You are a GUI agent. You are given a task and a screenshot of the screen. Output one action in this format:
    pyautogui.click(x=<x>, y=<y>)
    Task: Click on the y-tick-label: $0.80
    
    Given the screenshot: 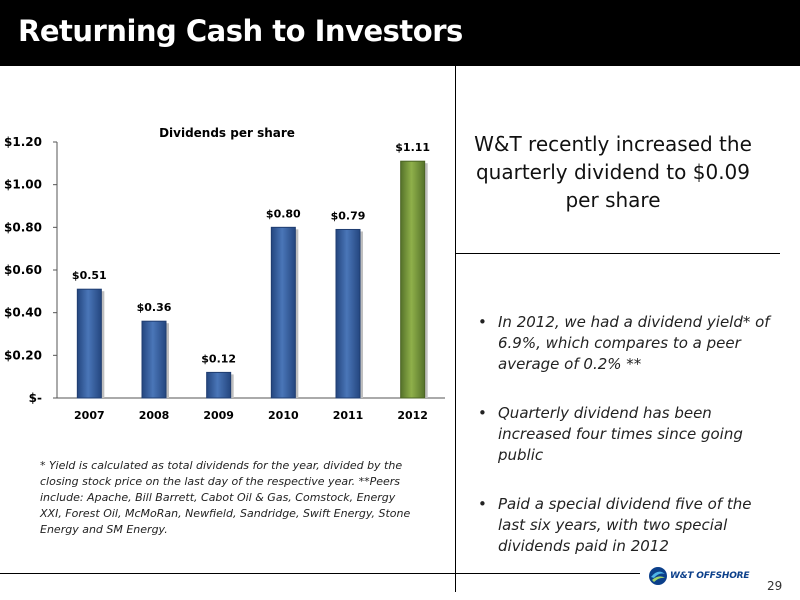 What is the action you would take?
    pyautogui.click(x=23, y=227)
    